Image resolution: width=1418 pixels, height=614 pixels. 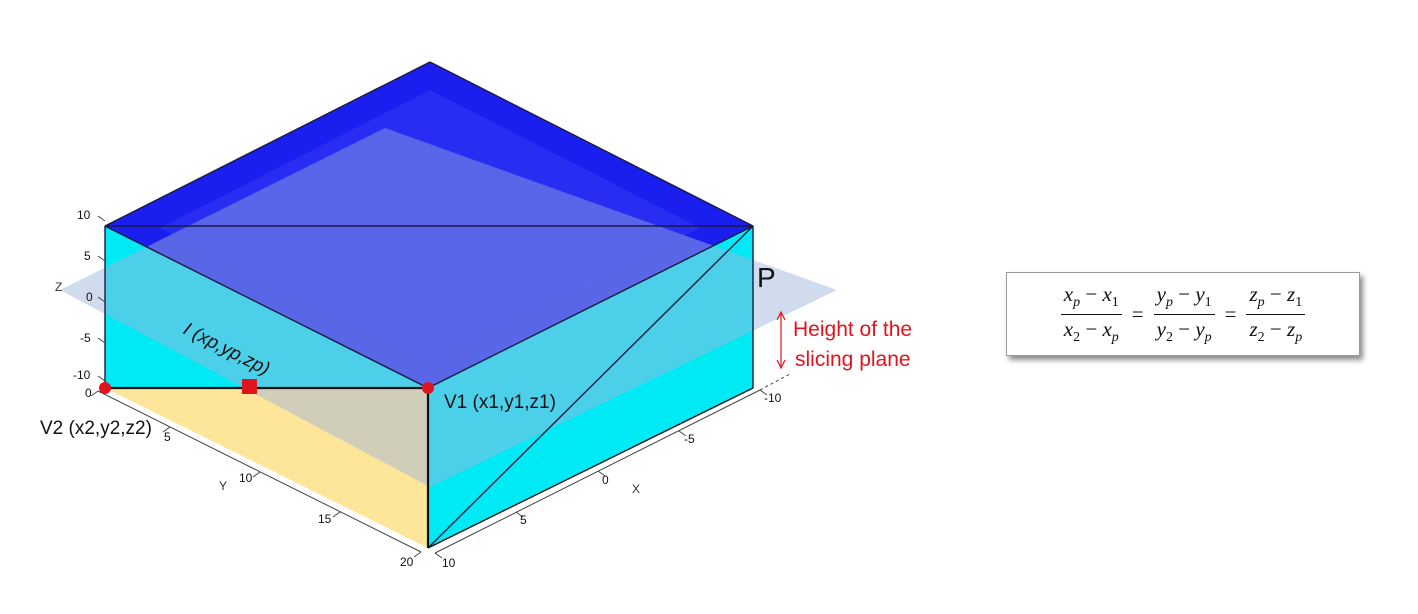 I want to click on z-tick-label: 10, so click(x=84, y=215).